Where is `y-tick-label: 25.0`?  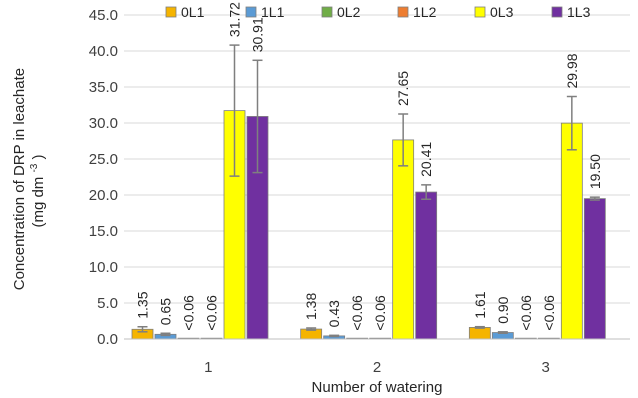
y-tick-label: 25.0 is located at coordinates (103, 159).